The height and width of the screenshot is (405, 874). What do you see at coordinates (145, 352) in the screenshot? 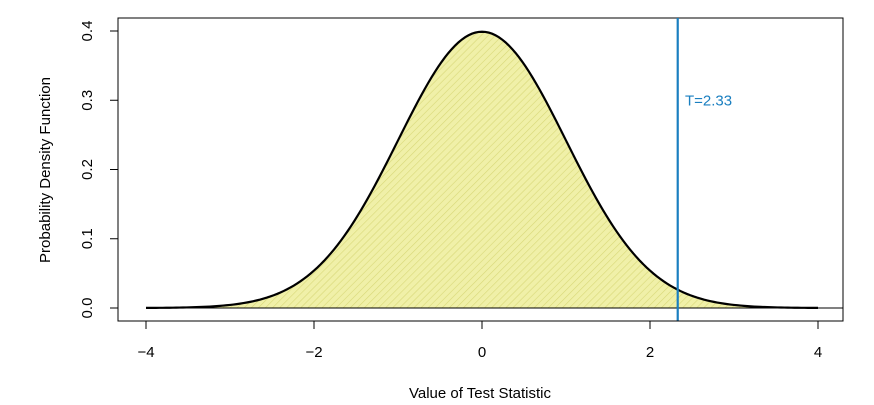
I see `x-tick-label: −4` at bounding box center [145, 352].